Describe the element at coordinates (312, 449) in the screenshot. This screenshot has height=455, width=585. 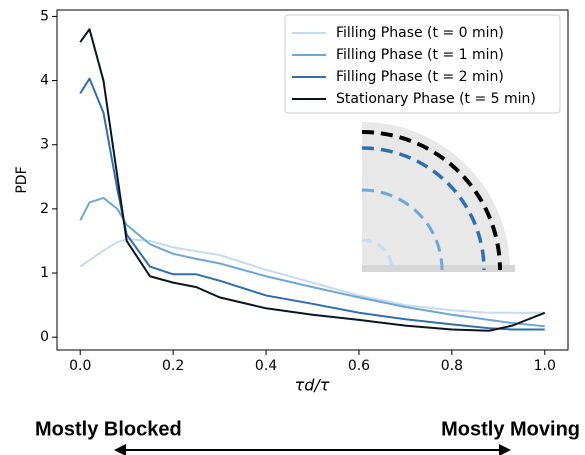
I see `double-arrow` at that location.